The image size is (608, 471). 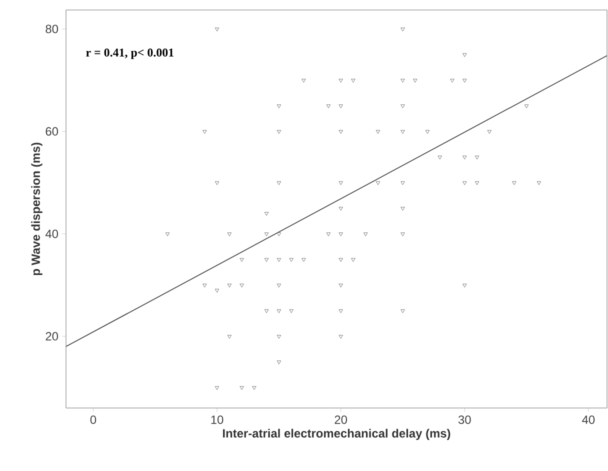 I want to click on x-tick-label: 40, so click(x=588, y=420).